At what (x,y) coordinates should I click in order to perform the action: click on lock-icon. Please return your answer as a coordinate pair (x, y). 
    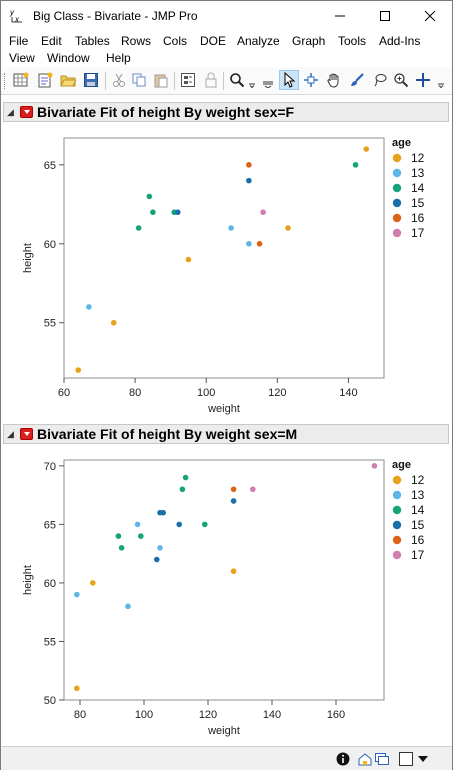
    Looking at the image, I should click on (211, 80).